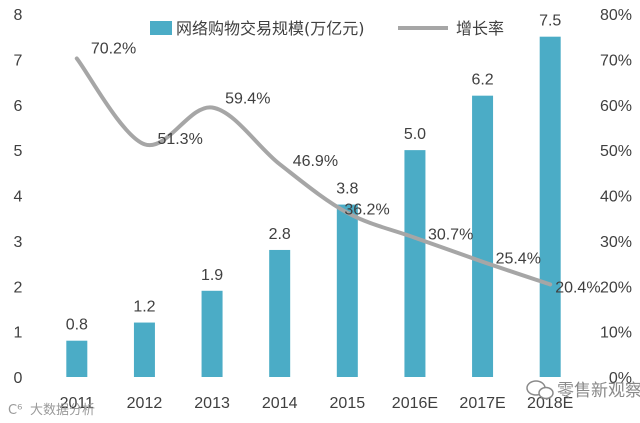 This screenshot has width=640, height=423. What do you see at coordinates (77, 403) in the screenshot?
I see `x-tick-2011: 2011` at bounding box center [77, 403].